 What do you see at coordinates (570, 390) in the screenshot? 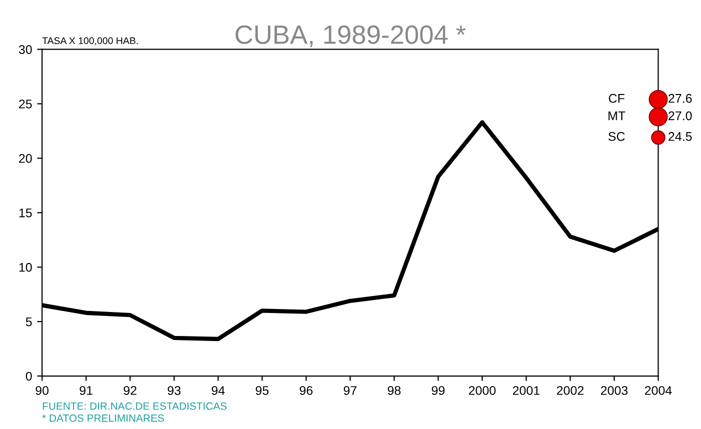
I see `x-tick-label: 2002` at bounding box center [570, 390].